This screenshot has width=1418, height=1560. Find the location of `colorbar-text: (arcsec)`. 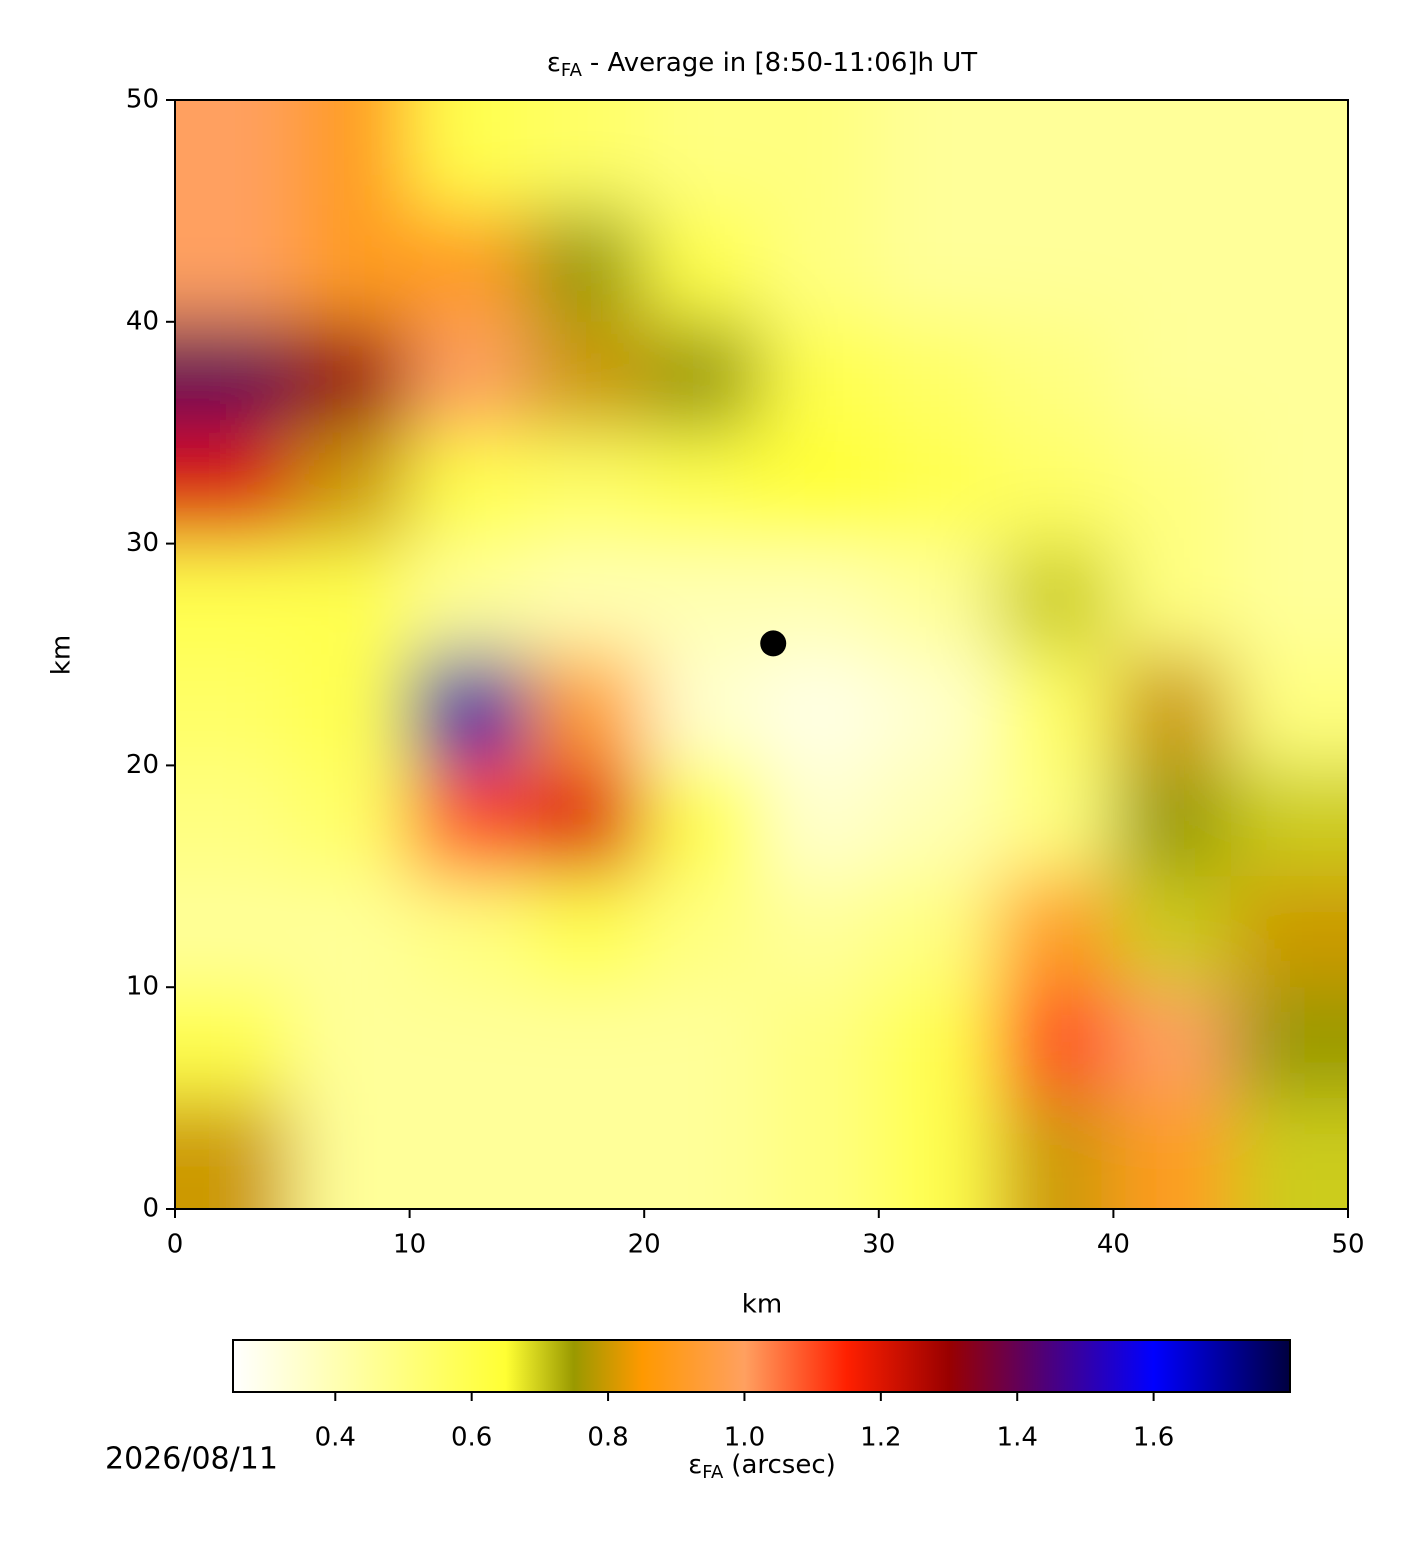

colorbar-text: (arcsec) is located at coordinates (783, 1465).